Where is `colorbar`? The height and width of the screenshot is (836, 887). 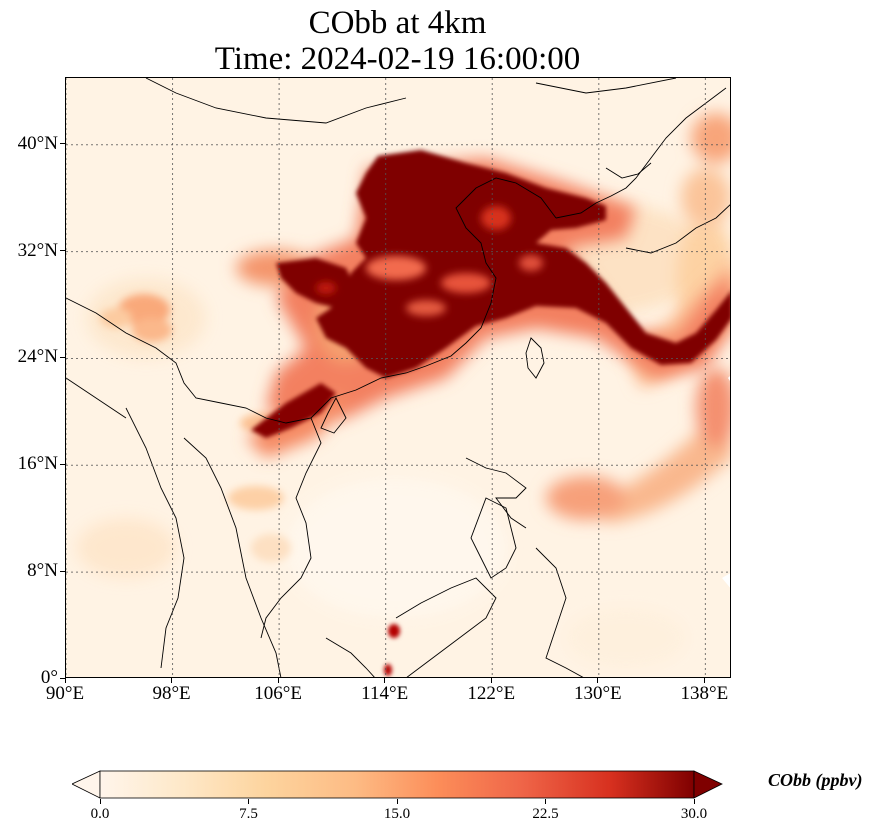
colorbar is located at coordinates (397, 784).